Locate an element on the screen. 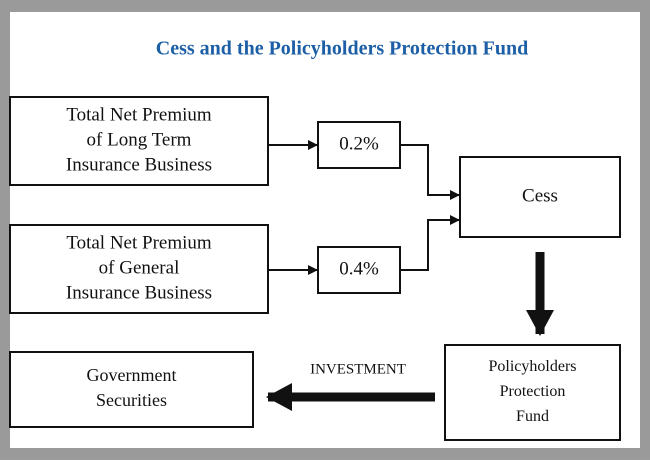  node-label: Securities is located at coordinates (131, 400).